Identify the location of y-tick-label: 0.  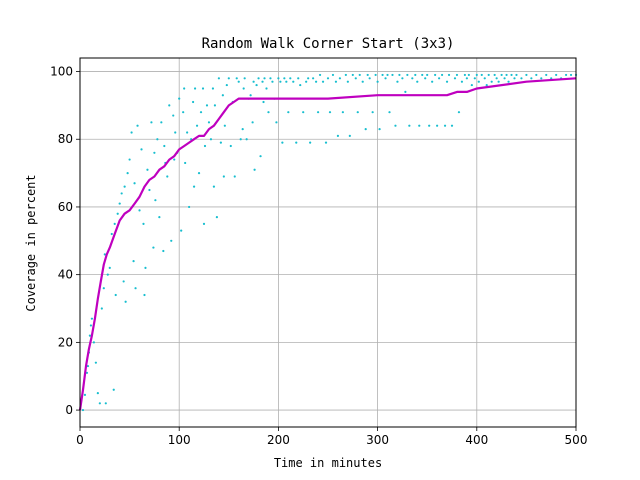
(69, 410).